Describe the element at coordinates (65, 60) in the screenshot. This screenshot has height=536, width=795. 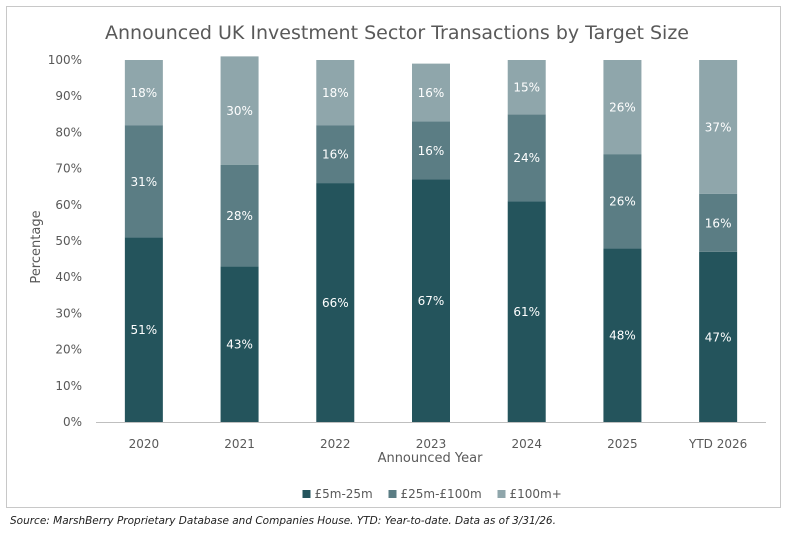
I see `y-tick-label: 100%` at that location.